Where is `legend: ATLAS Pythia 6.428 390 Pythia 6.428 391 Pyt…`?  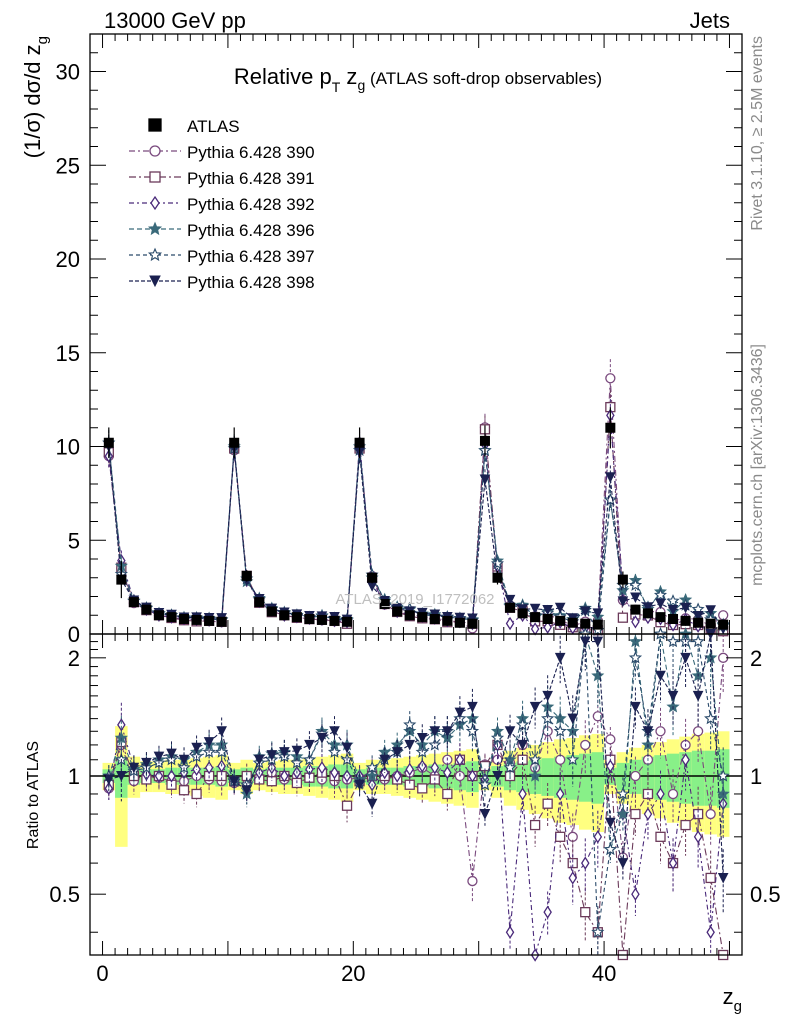 legend: ATLAS Pythia 6.428 390 Pythia 6.428 391 Pyt… is located at coordinates (222, 204).